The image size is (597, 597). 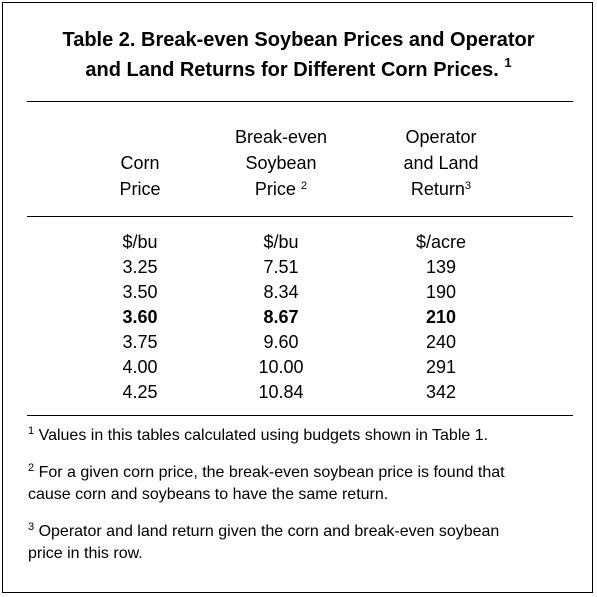 What do you see at coordinates (281, 392) in the screenshot?
I see `table-cell-soybean: 10.84` at bounding box center [281, 392].